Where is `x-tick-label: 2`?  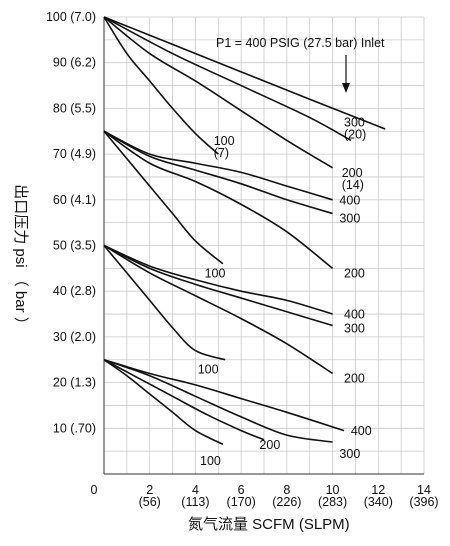
x-tick-label: 2 is located at coordinates (149, 490).